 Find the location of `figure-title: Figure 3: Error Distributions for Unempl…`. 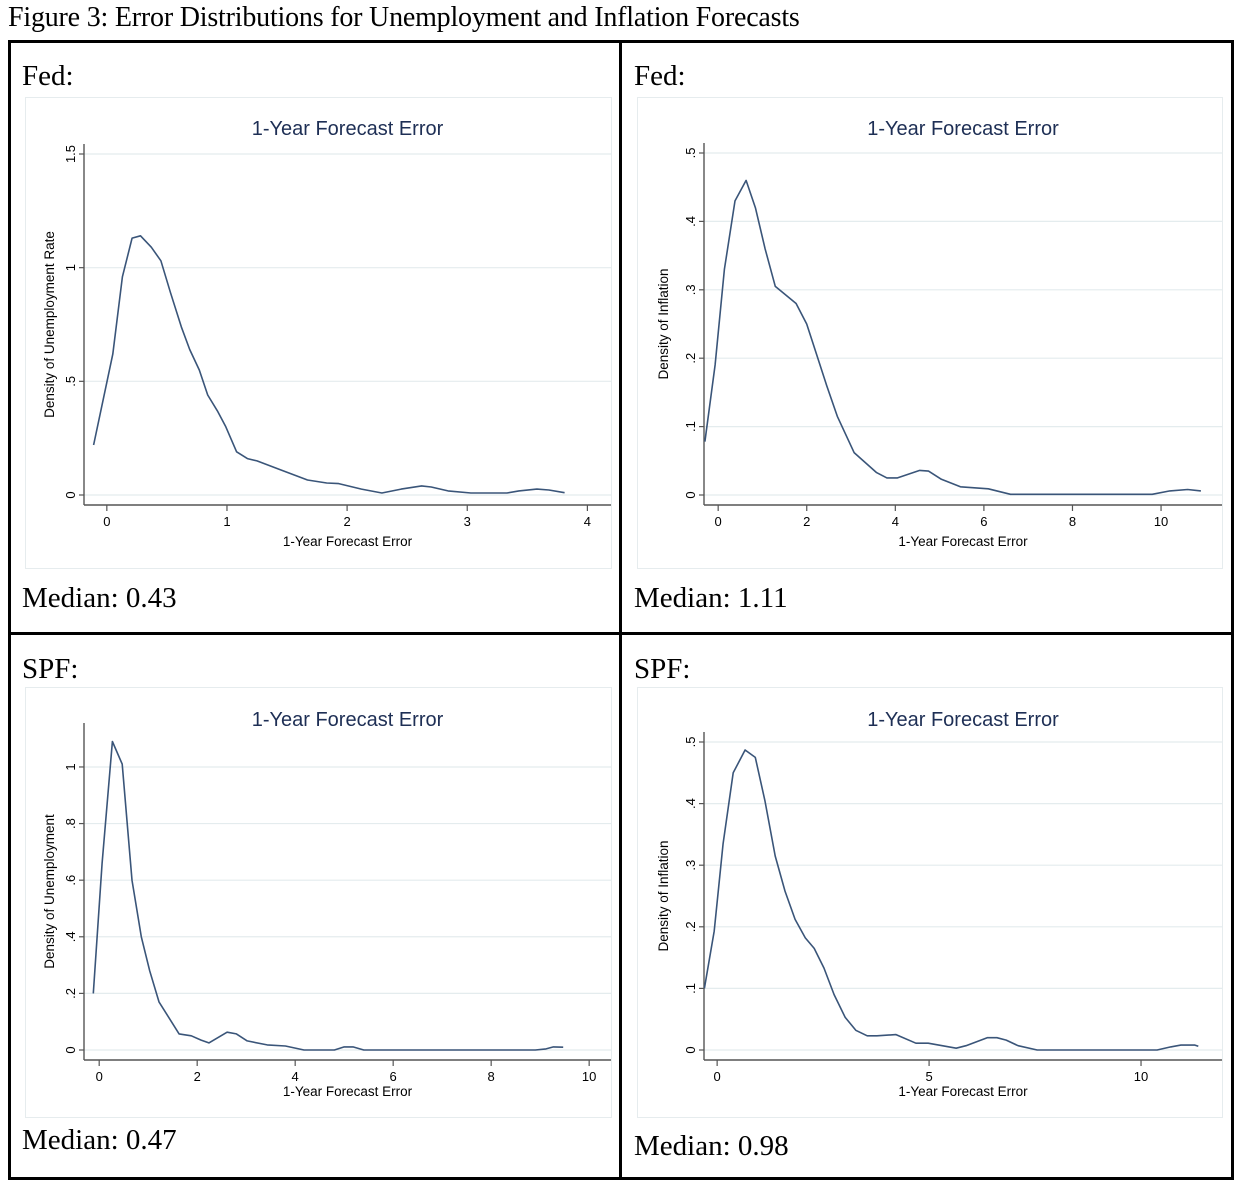

figure-title: Figure 3: Error Distributions for Unempl… is located at coordinates (404, 17).